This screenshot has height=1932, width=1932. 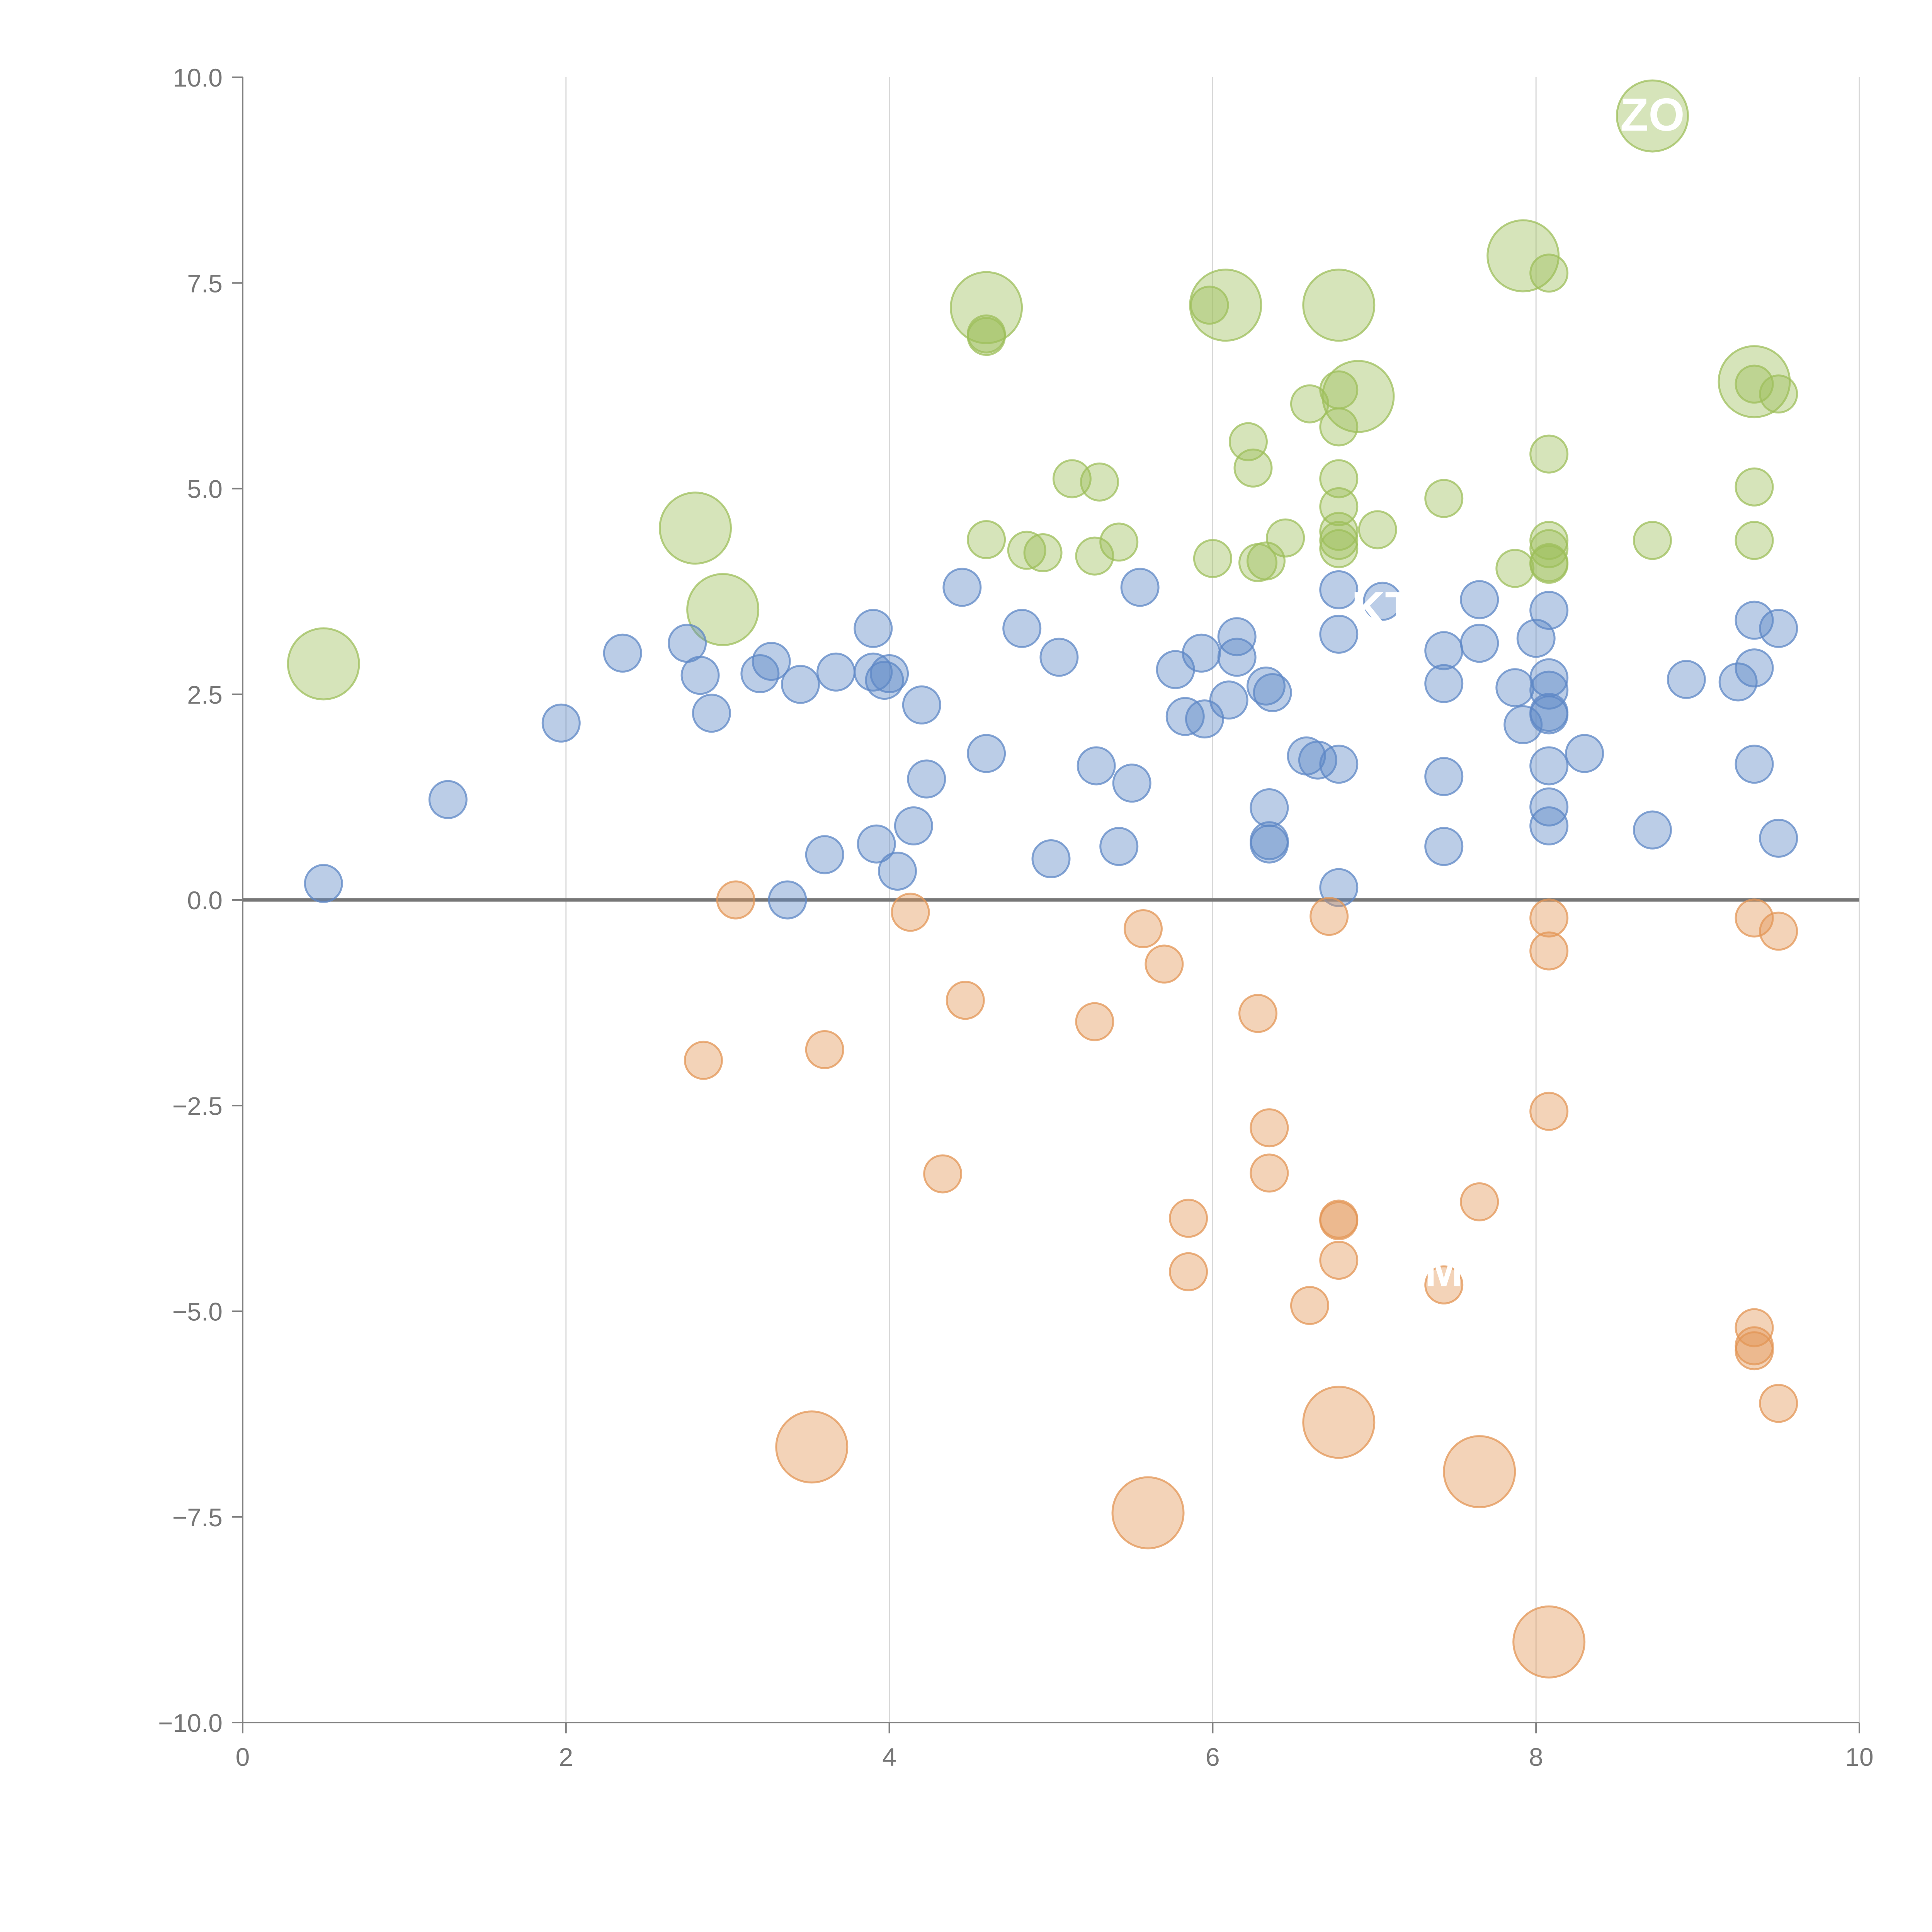 I want to click on y-tick-label: 7.5, so click(x=205, y=284).